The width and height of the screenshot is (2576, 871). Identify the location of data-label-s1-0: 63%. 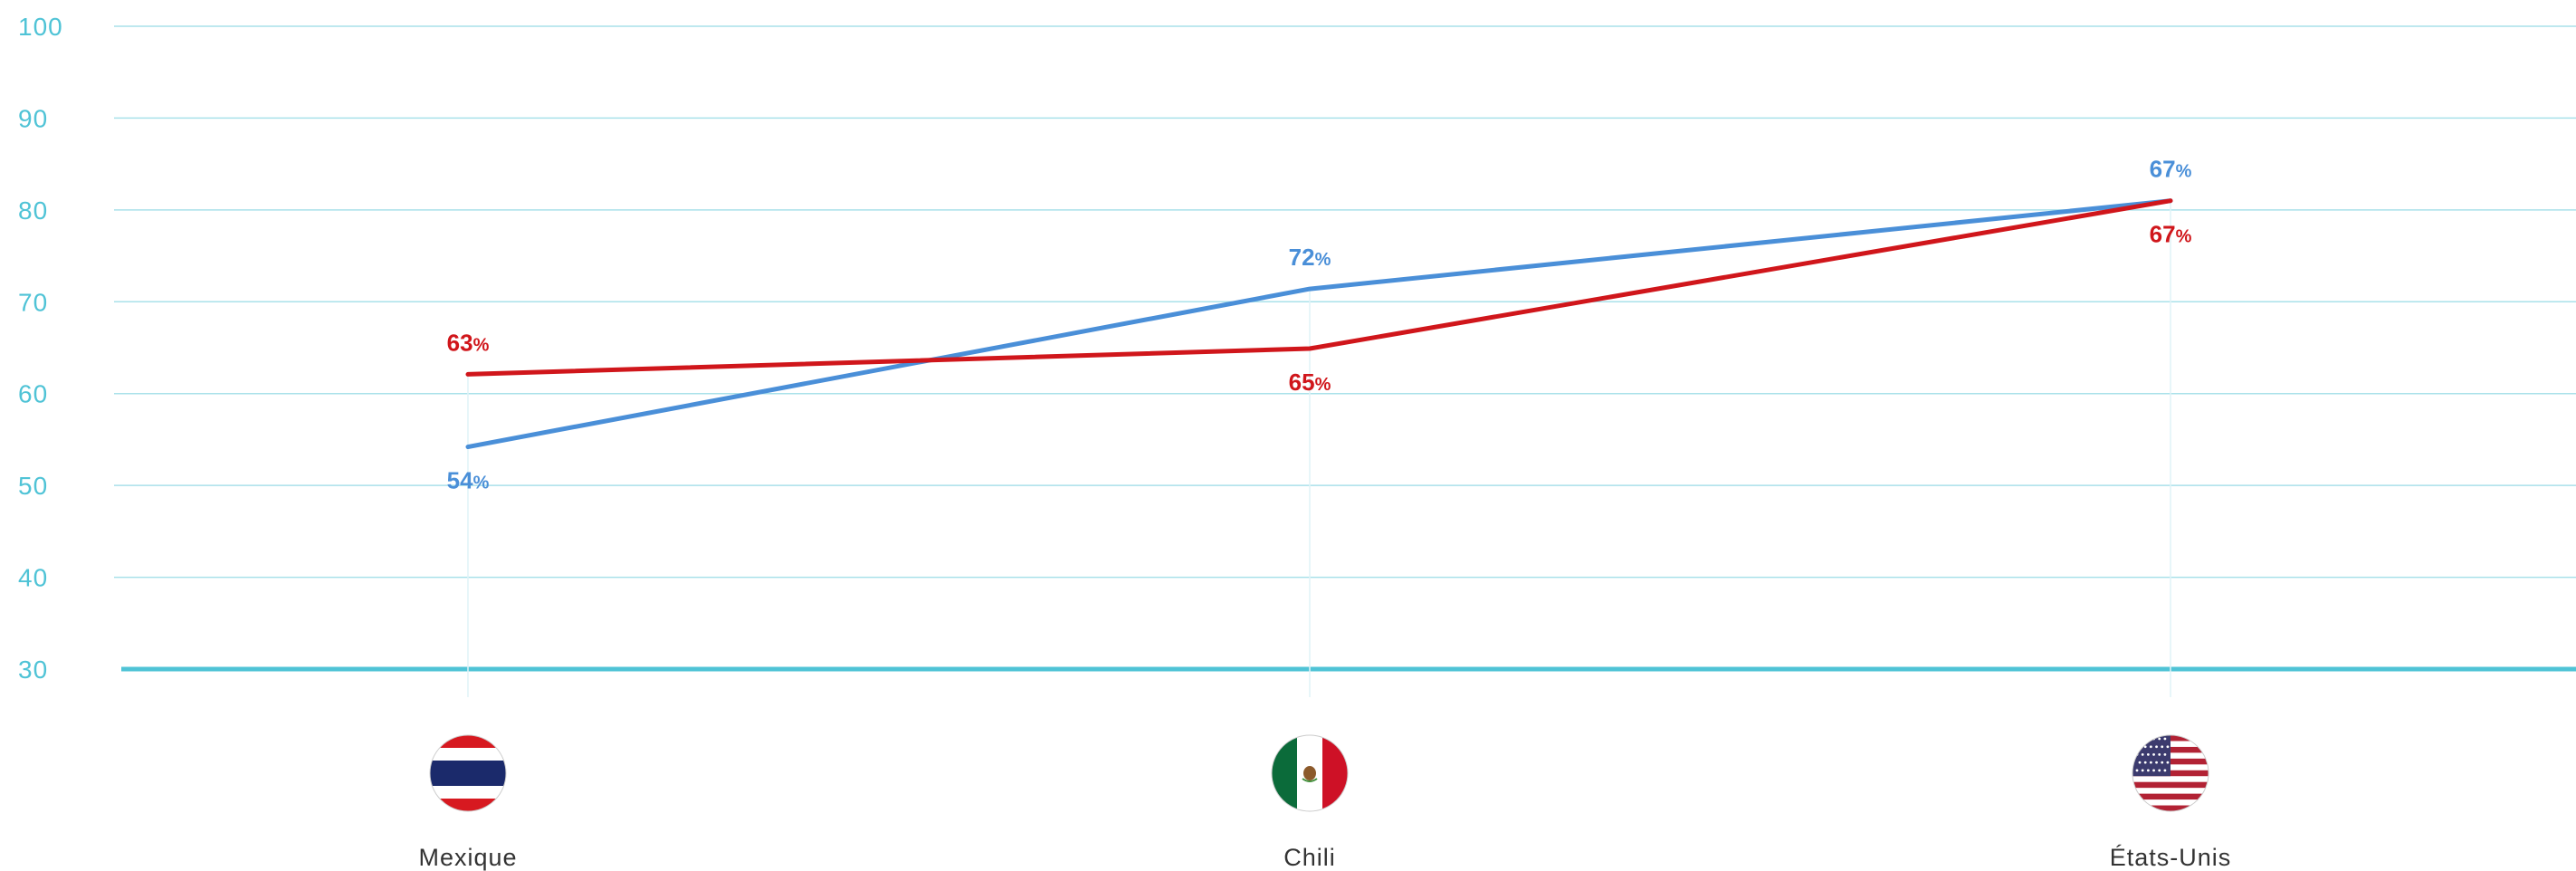
(468, 342).